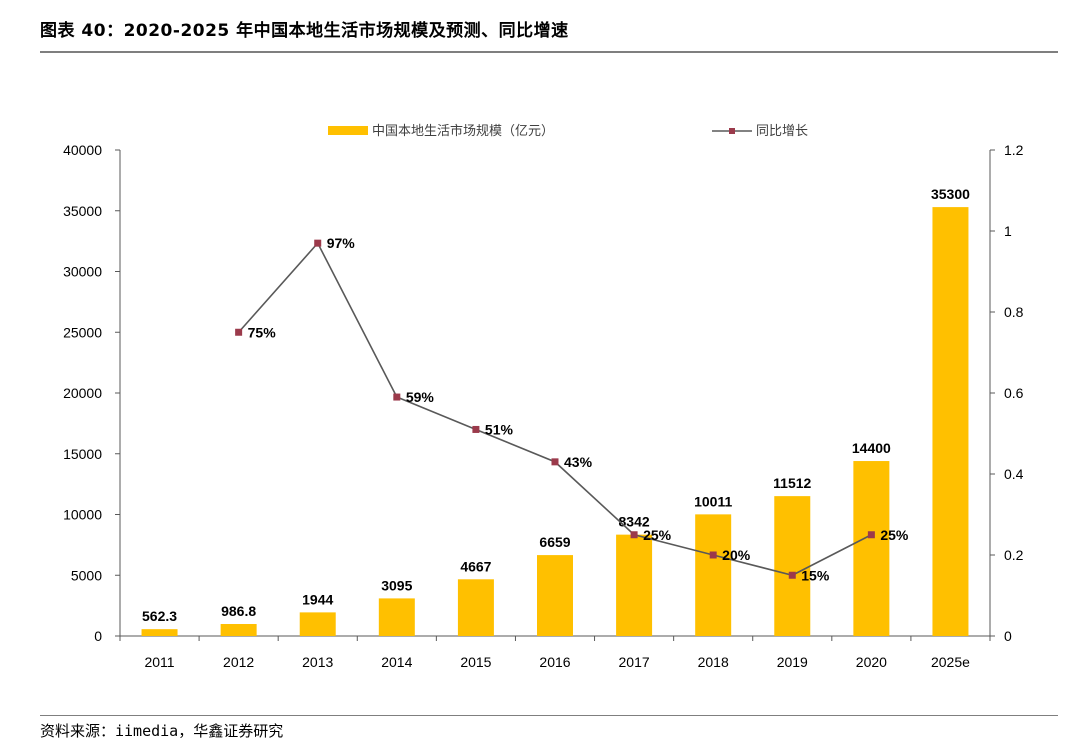 The image size is (1080, 755). I want to click on left-tick-label: 10000, so click(82, 515).